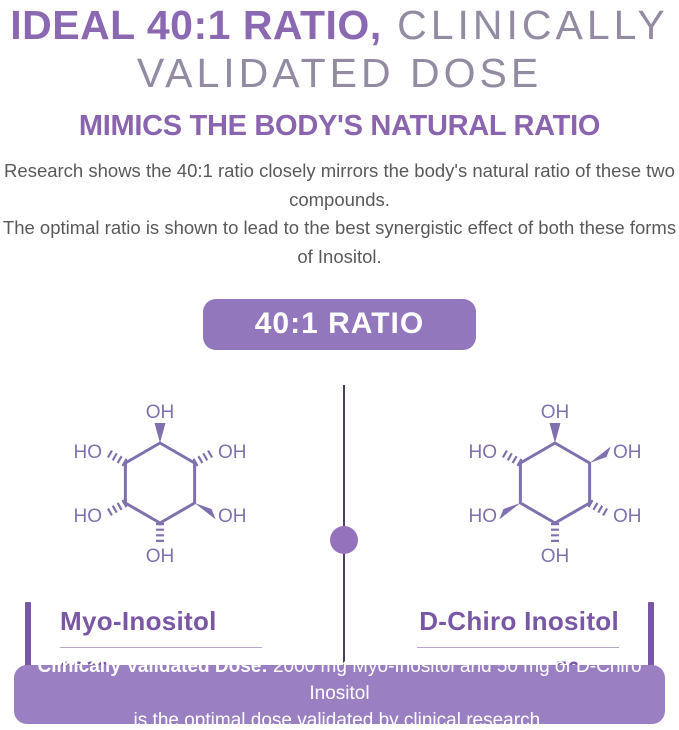  I want to click on dose-rule-left, so click(161, 647).